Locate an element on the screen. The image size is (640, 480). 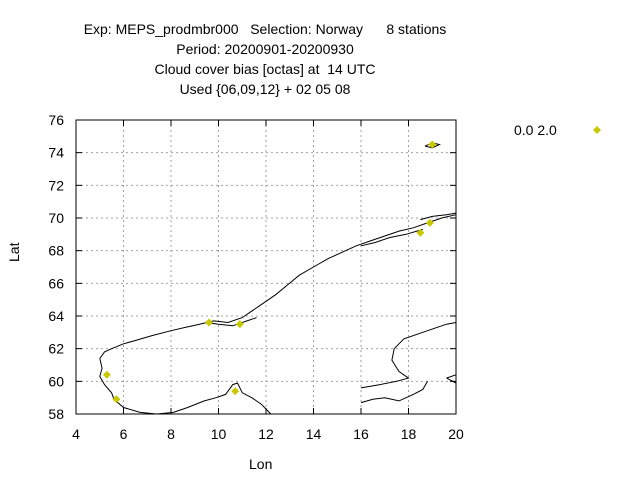
y-tick-label: 62 is located at coordinates (56, 349).